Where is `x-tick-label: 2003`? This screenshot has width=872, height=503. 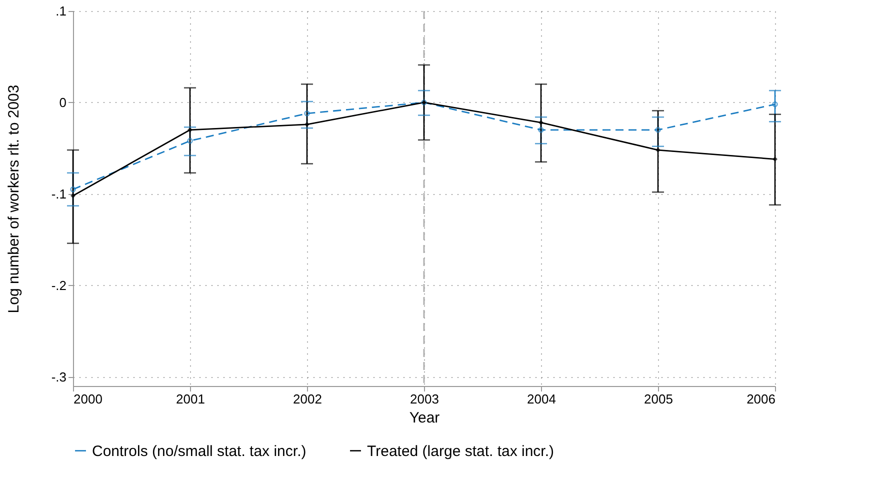 x-tick-label: 2003 is located at coordinates (424, 399).